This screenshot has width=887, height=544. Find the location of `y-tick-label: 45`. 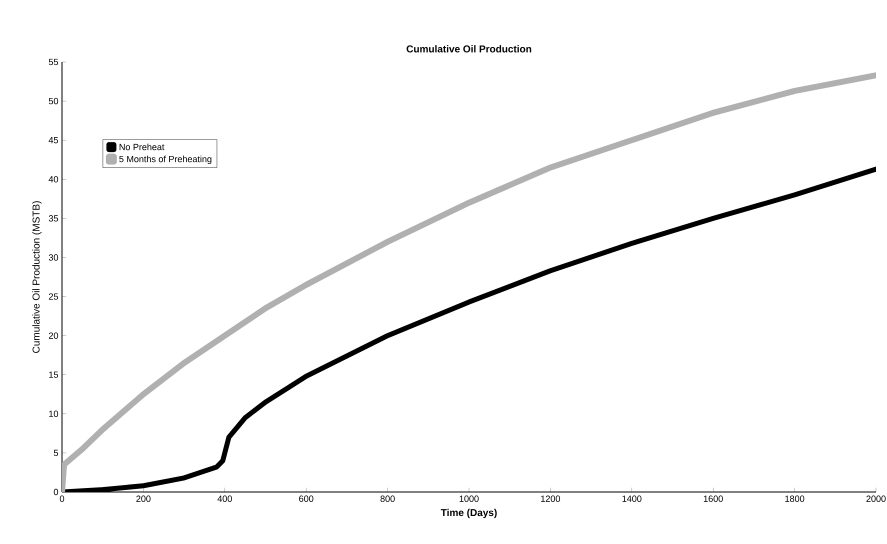

y-tick-label: 45 is located at coordinates (53, 140).